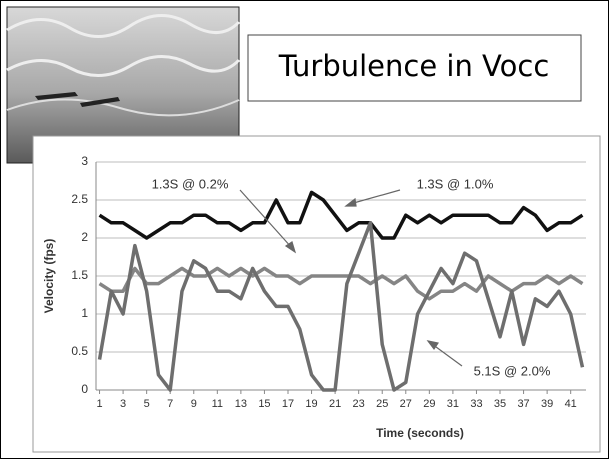 The width and height of the screenshot is (609, 459). Describe the element at coordinates (335, 404) in the screenshot. I see `x-tick-label: 21` at that location.